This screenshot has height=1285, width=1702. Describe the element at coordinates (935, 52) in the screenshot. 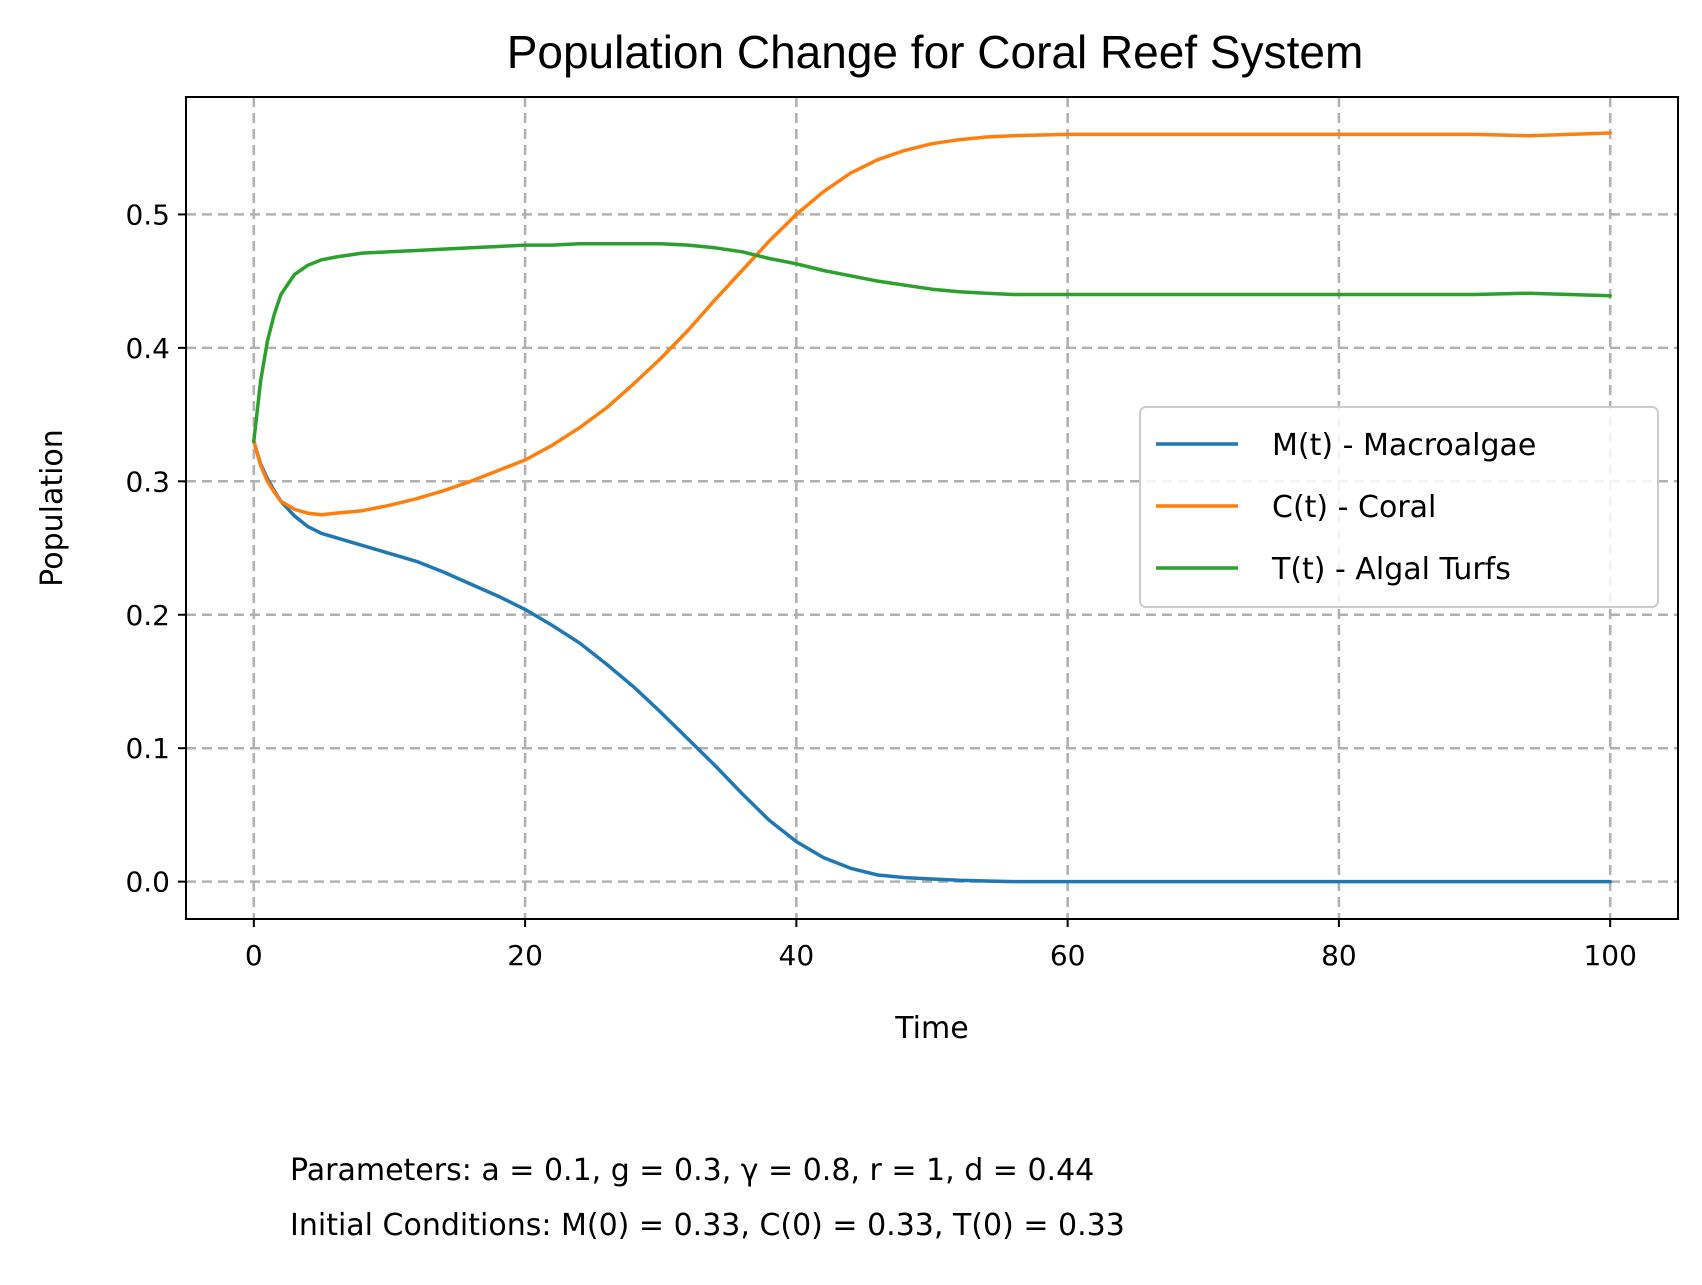

I see `chart-title: Population Change for Coral Reef System` at that location.